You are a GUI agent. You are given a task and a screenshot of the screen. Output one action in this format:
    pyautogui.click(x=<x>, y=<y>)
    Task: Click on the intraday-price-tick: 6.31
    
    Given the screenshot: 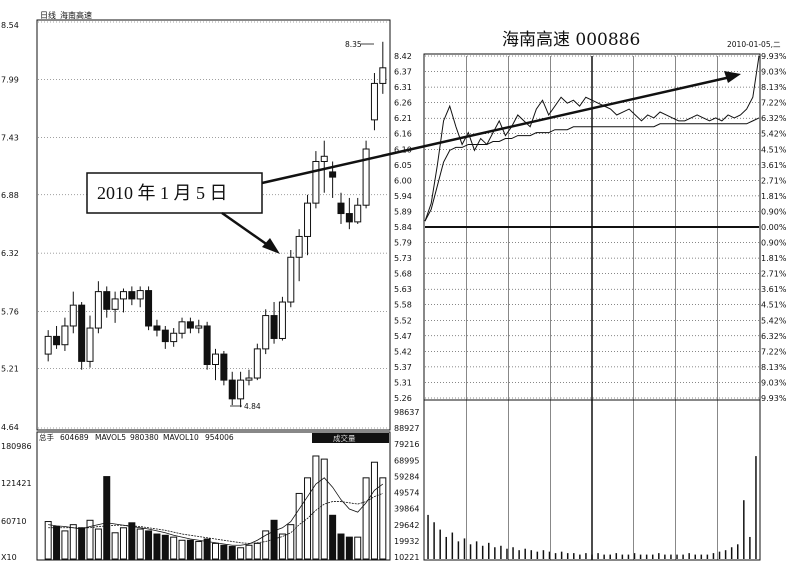 What is the action you would take?
    pyautogui.click(x=403, y=87)
    